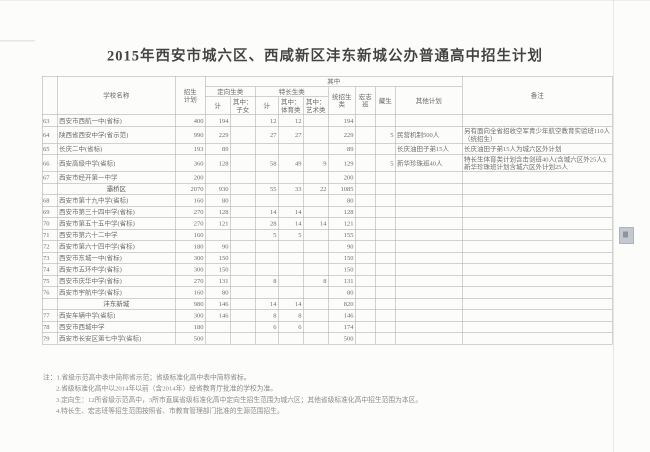 This screenshot has height=452, width=650. Describe the element at coordinates (50, 246) in the screenshot. I see `cell-no: 72` at that location.